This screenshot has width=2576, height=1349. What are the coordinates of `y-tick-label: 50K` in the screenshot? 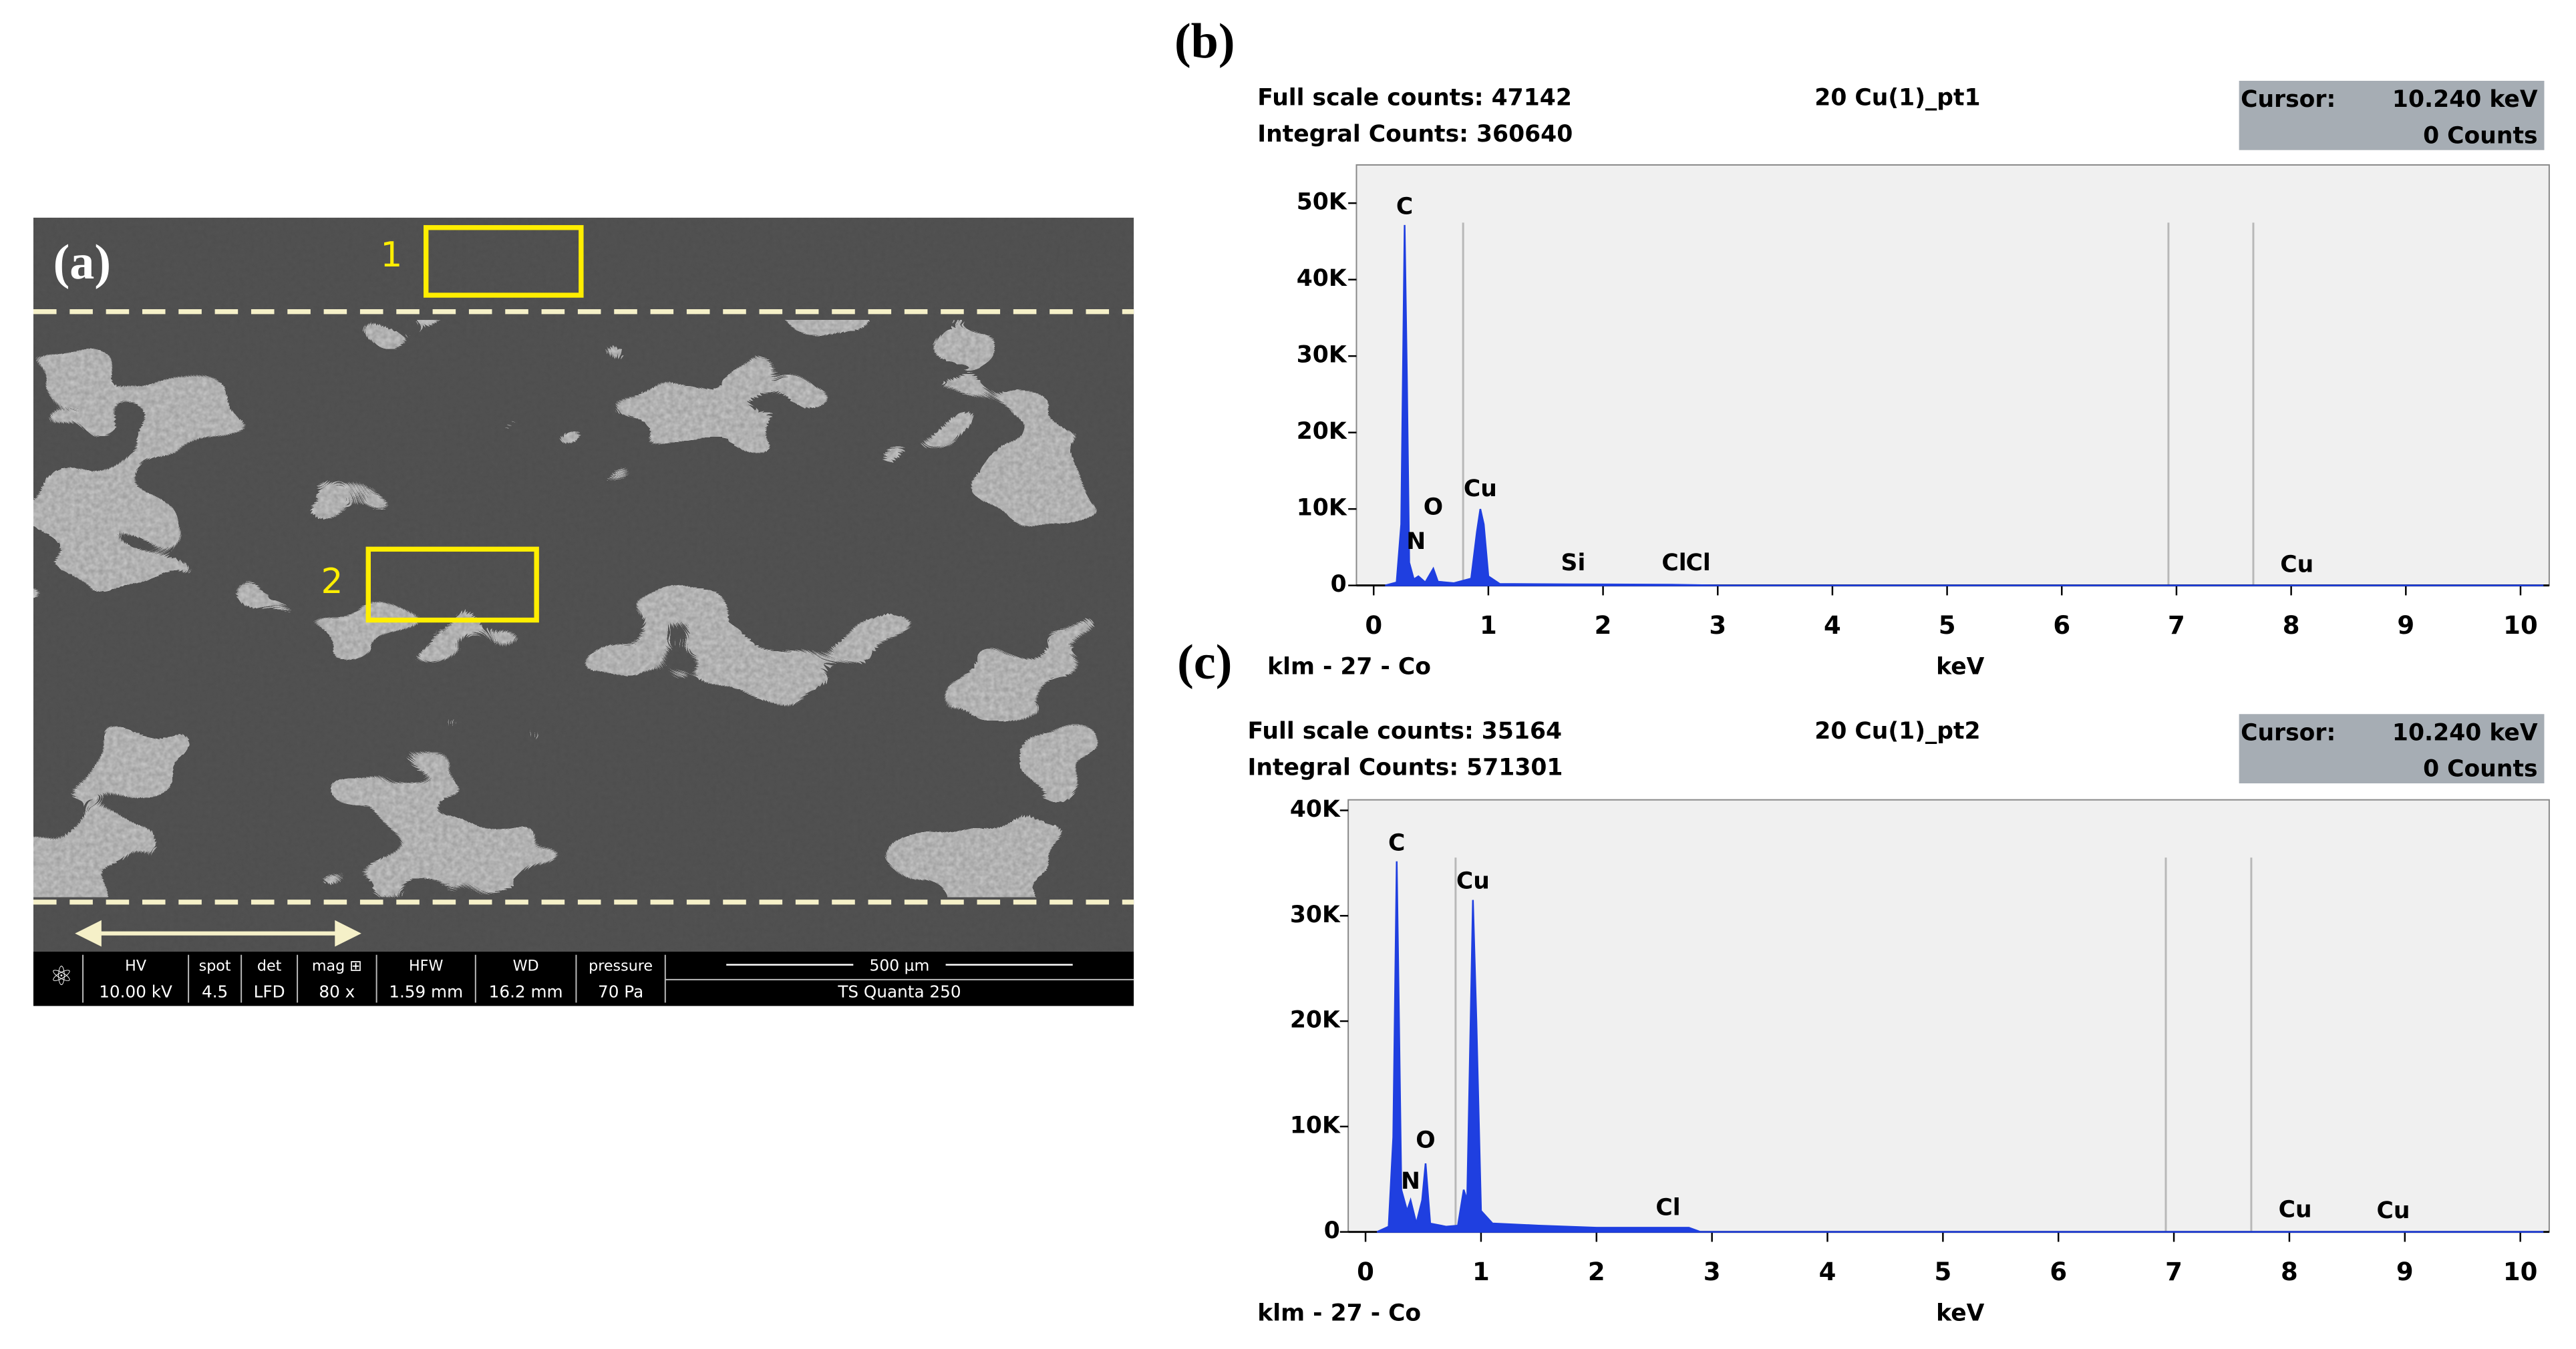 It's located at (1322, 202).